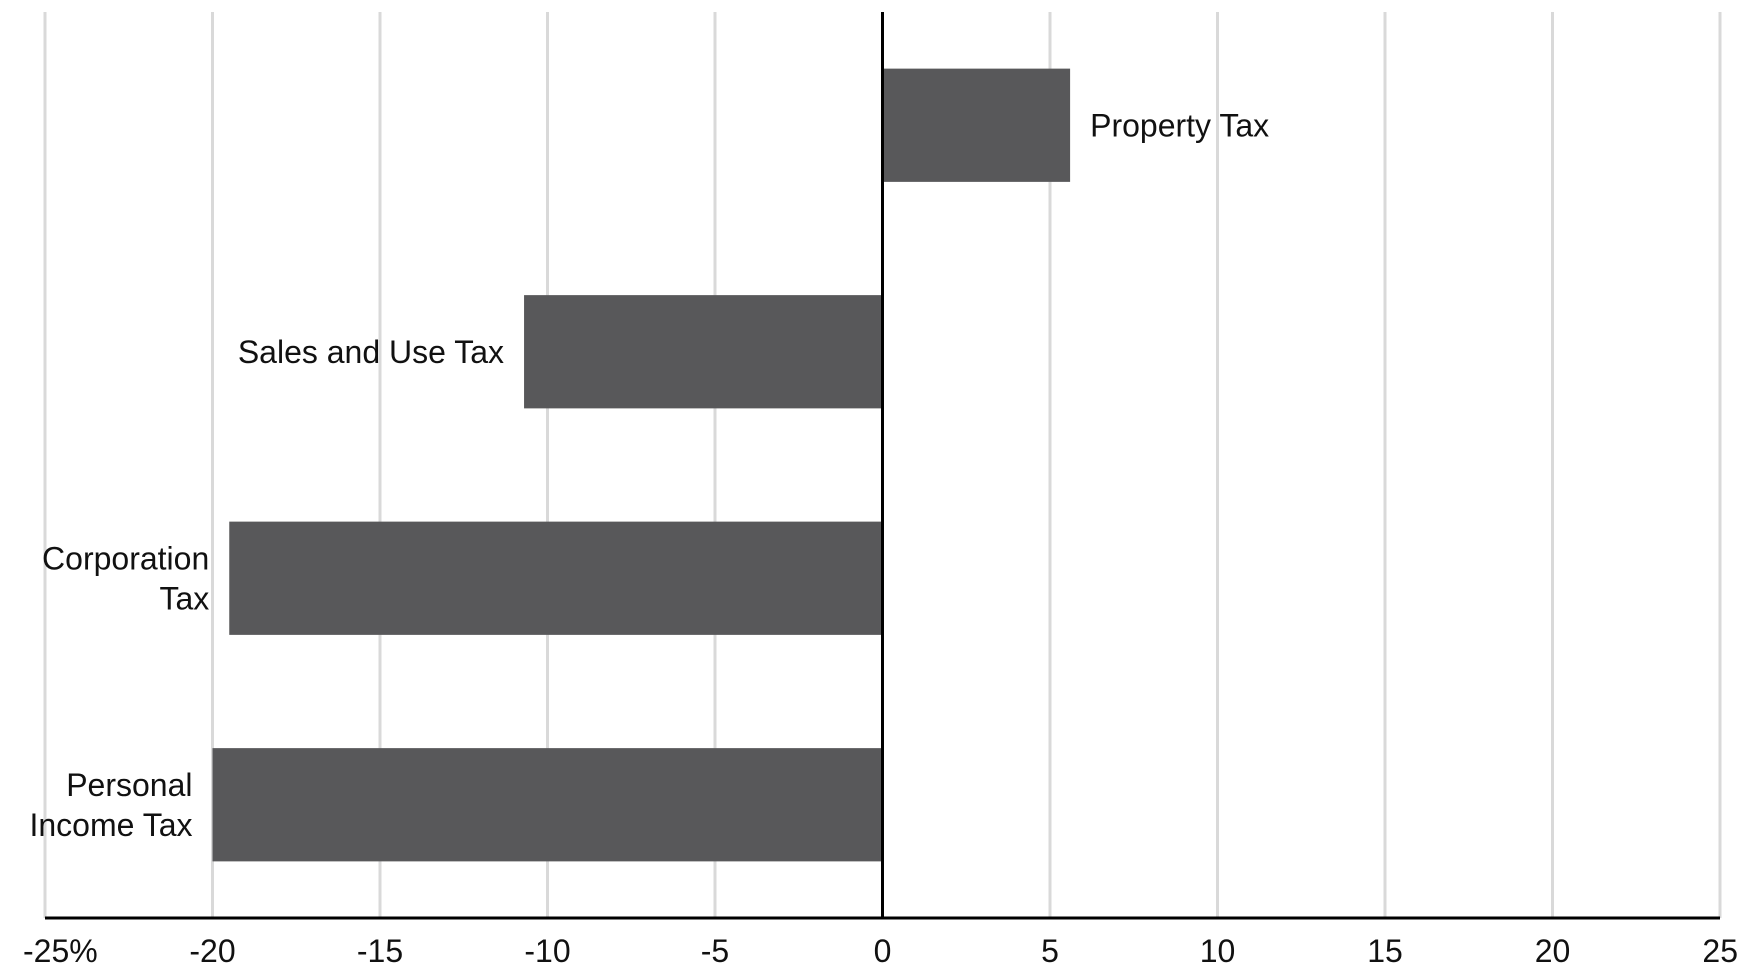 This screenshot has width=1744, height=973. I want to click on x-tick-label: 20, so click(1553, 950).